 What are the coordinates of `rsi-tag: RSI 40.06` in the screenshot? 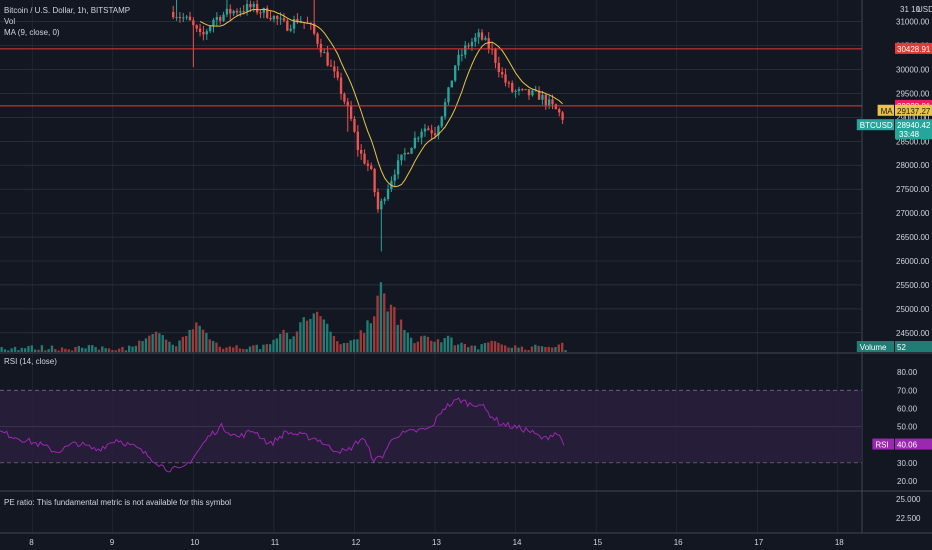 It's located at (902, 444).